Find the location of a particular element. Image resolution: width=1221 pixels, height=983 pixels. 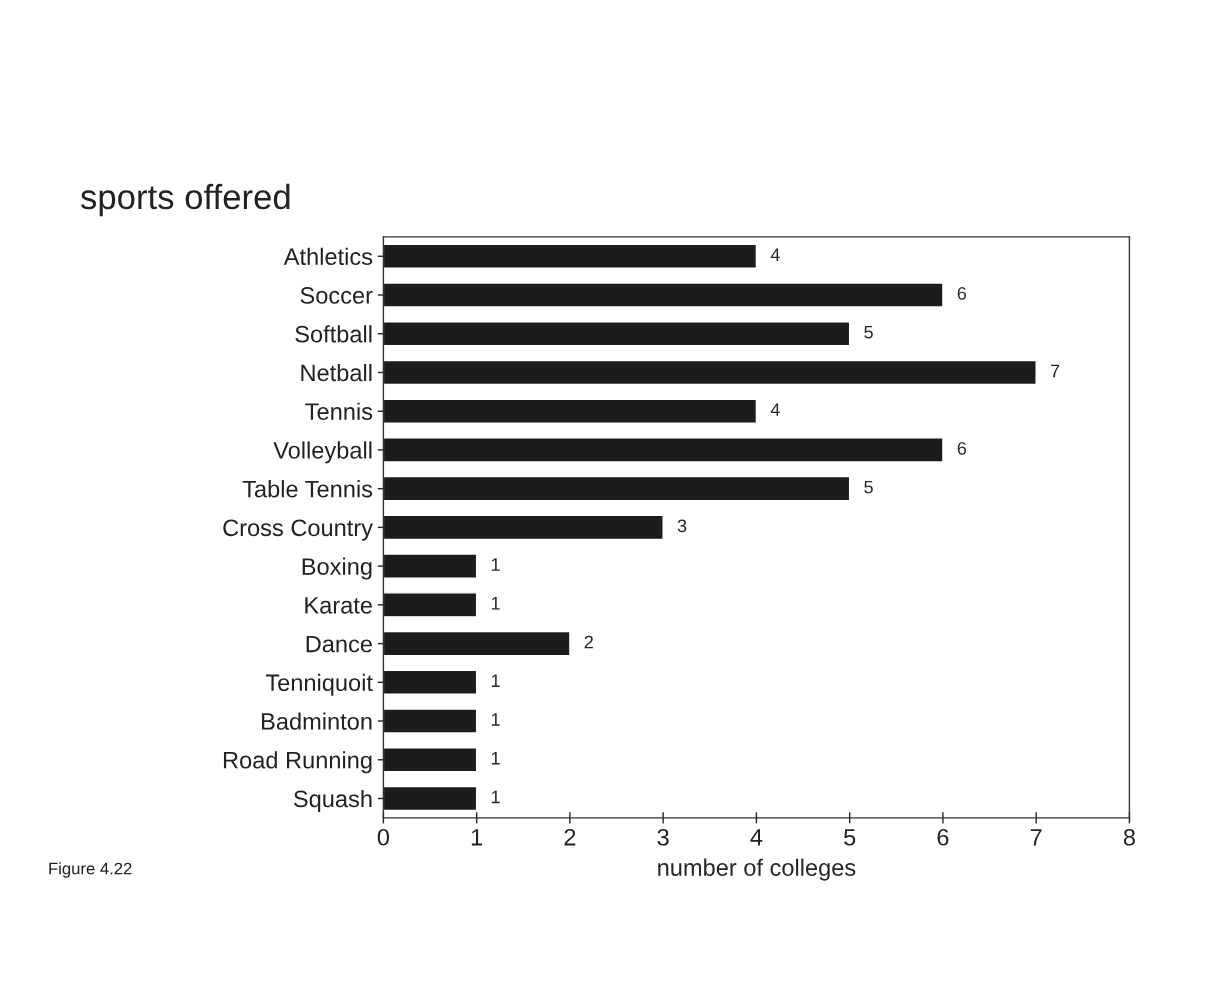

y-tick-label: Boxing is located at coordinates (337, 568).